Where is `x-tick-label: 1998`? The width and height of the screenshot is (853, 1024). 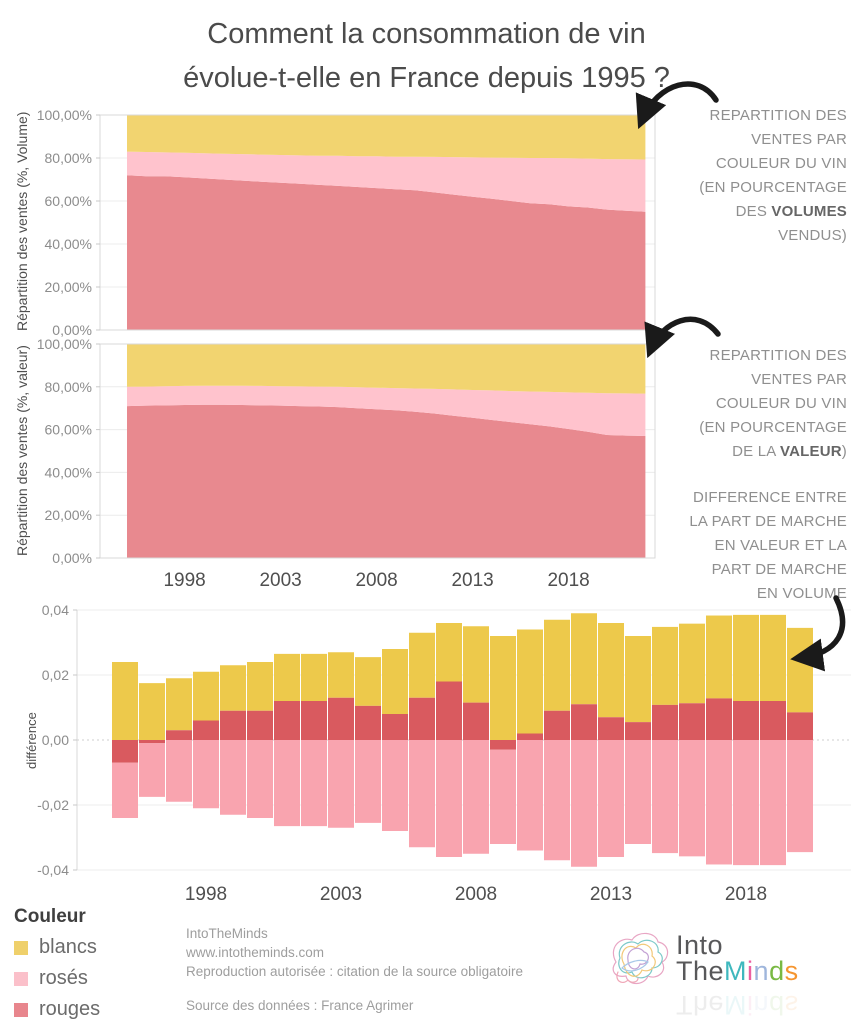 x-tick-label: 1998 is located at coordinates (184, 580).